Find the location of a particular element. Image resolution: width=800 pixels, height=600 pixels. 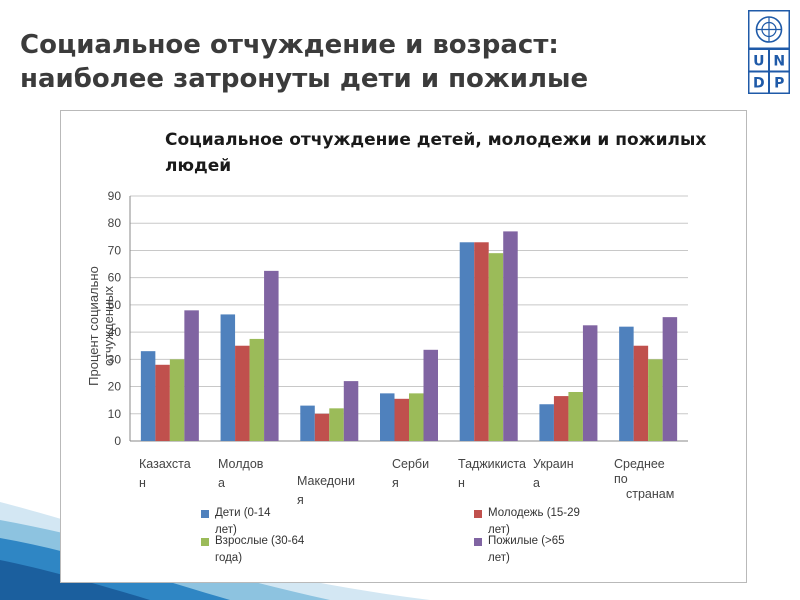

bar-s4-c3 is located at coordinates (351, 411).